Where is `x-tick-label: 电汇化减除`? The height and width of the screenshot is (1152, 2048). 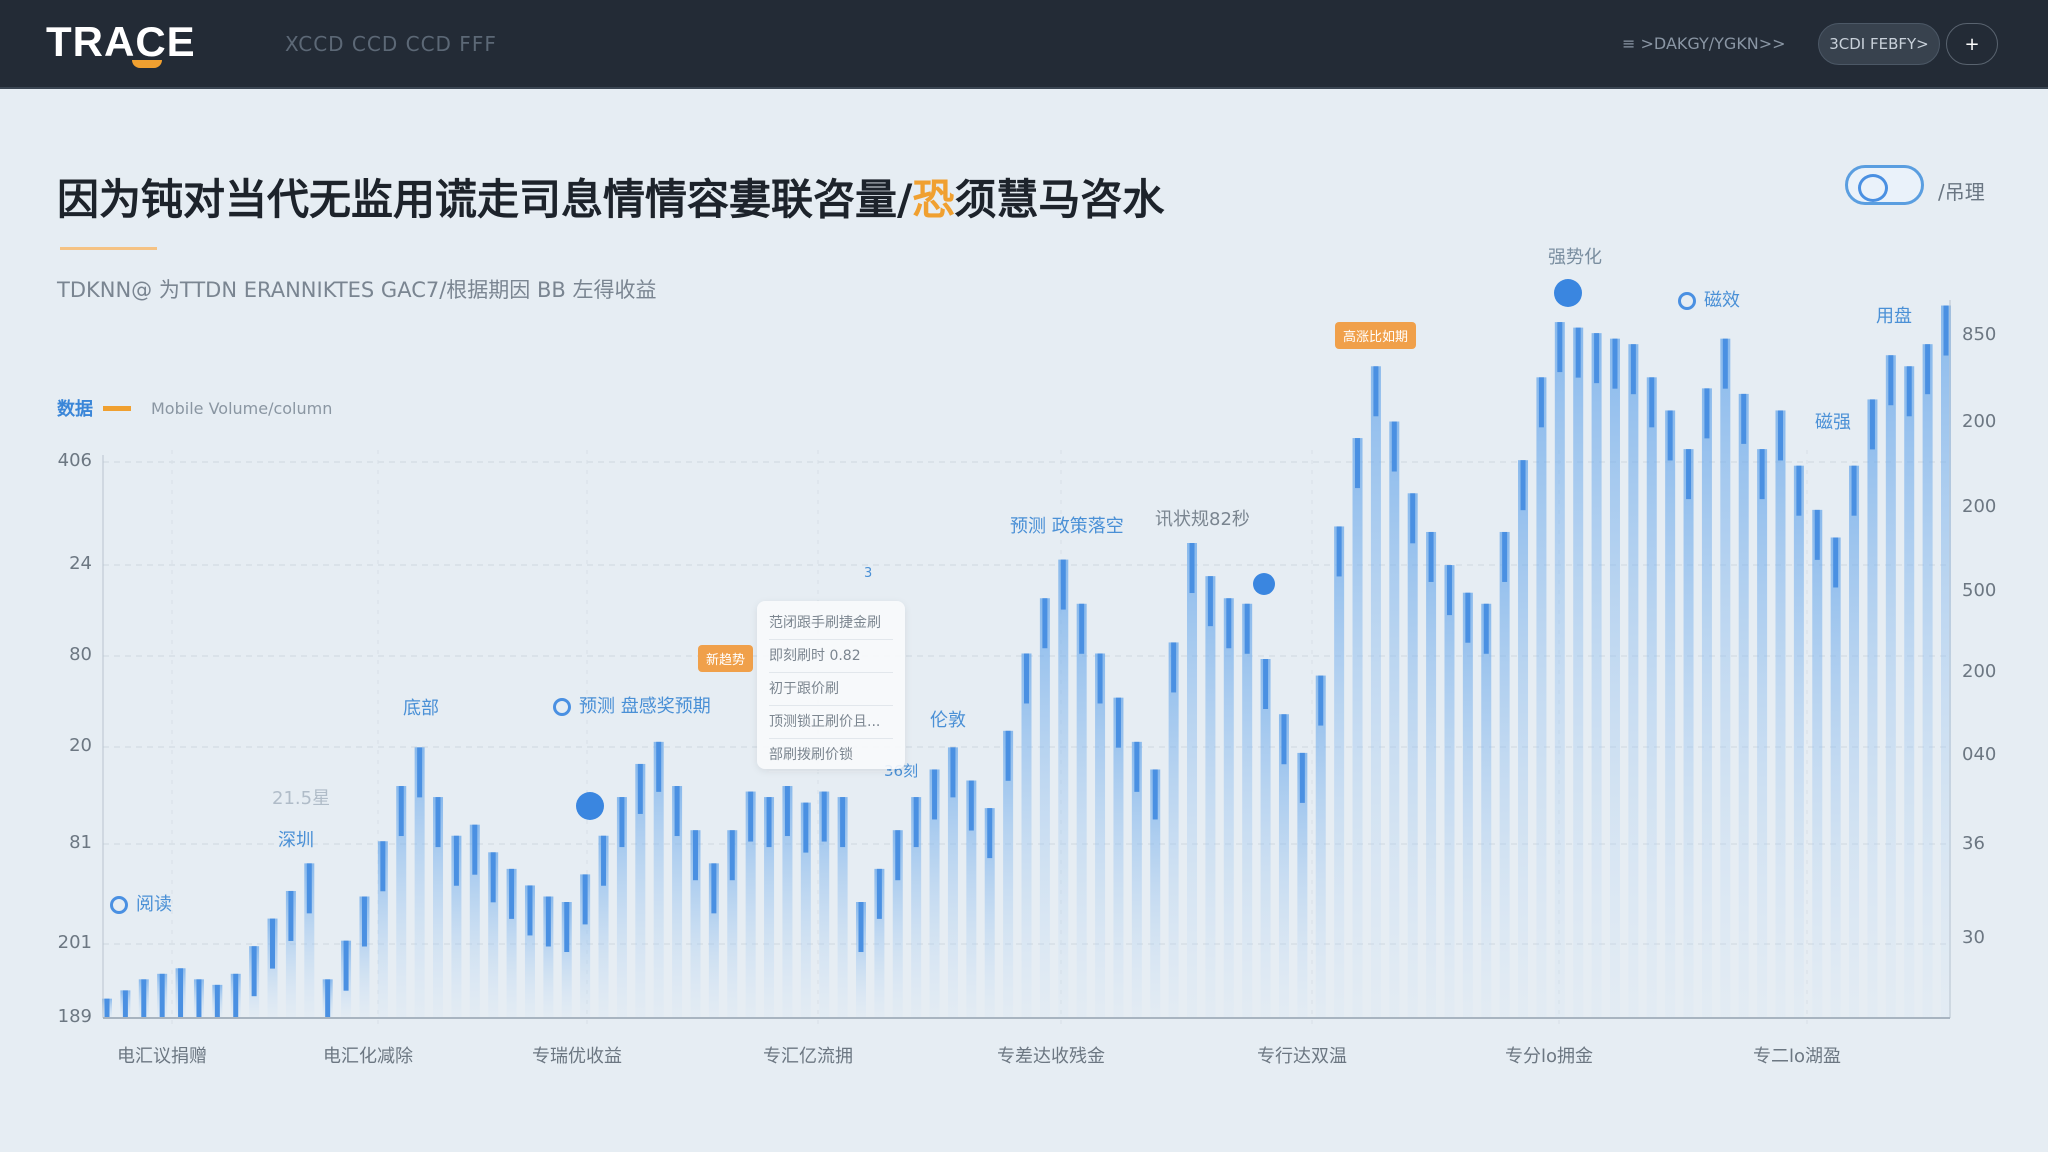 x-tick-label: 电汇化减除 is located at coordinates (368, 1056).